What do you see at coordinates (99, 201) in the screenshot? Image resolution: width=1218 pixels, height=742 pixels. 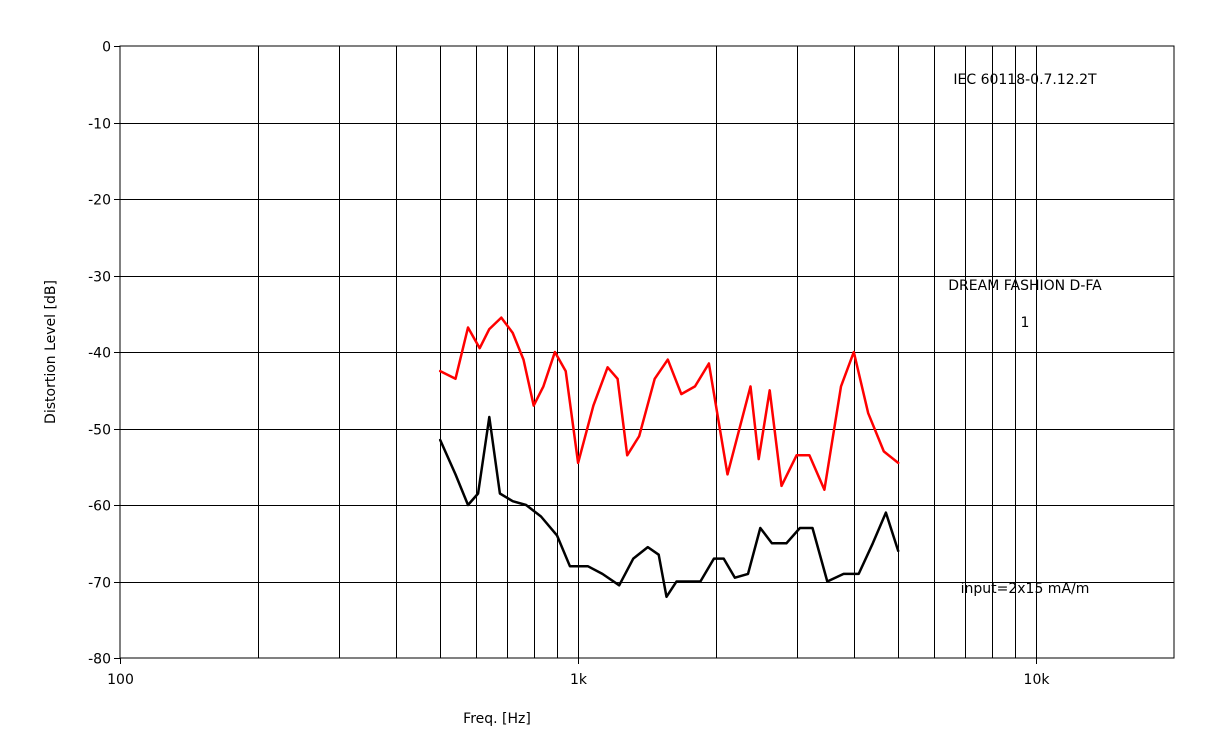 I see `y-tick-label: -20` at bounding box center [99, 201].